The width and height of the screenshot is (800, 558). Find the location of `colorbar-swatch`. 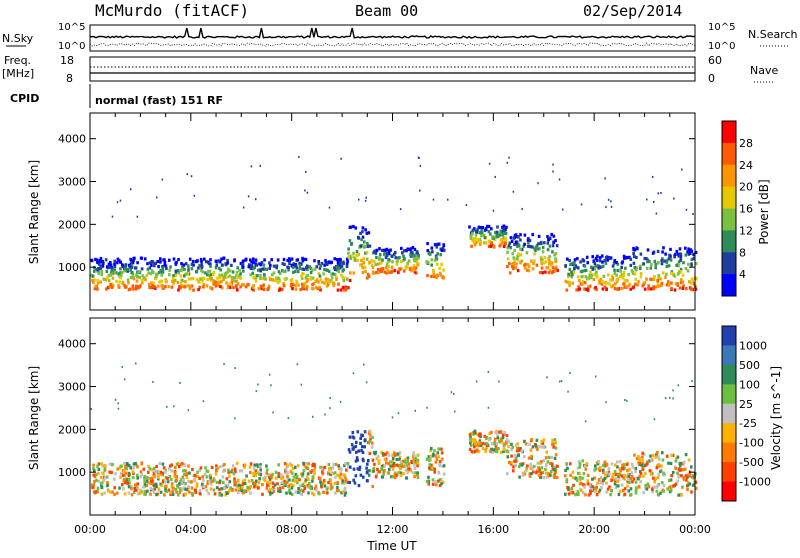

colorbar-swatch is located at coordinates (729, 197).